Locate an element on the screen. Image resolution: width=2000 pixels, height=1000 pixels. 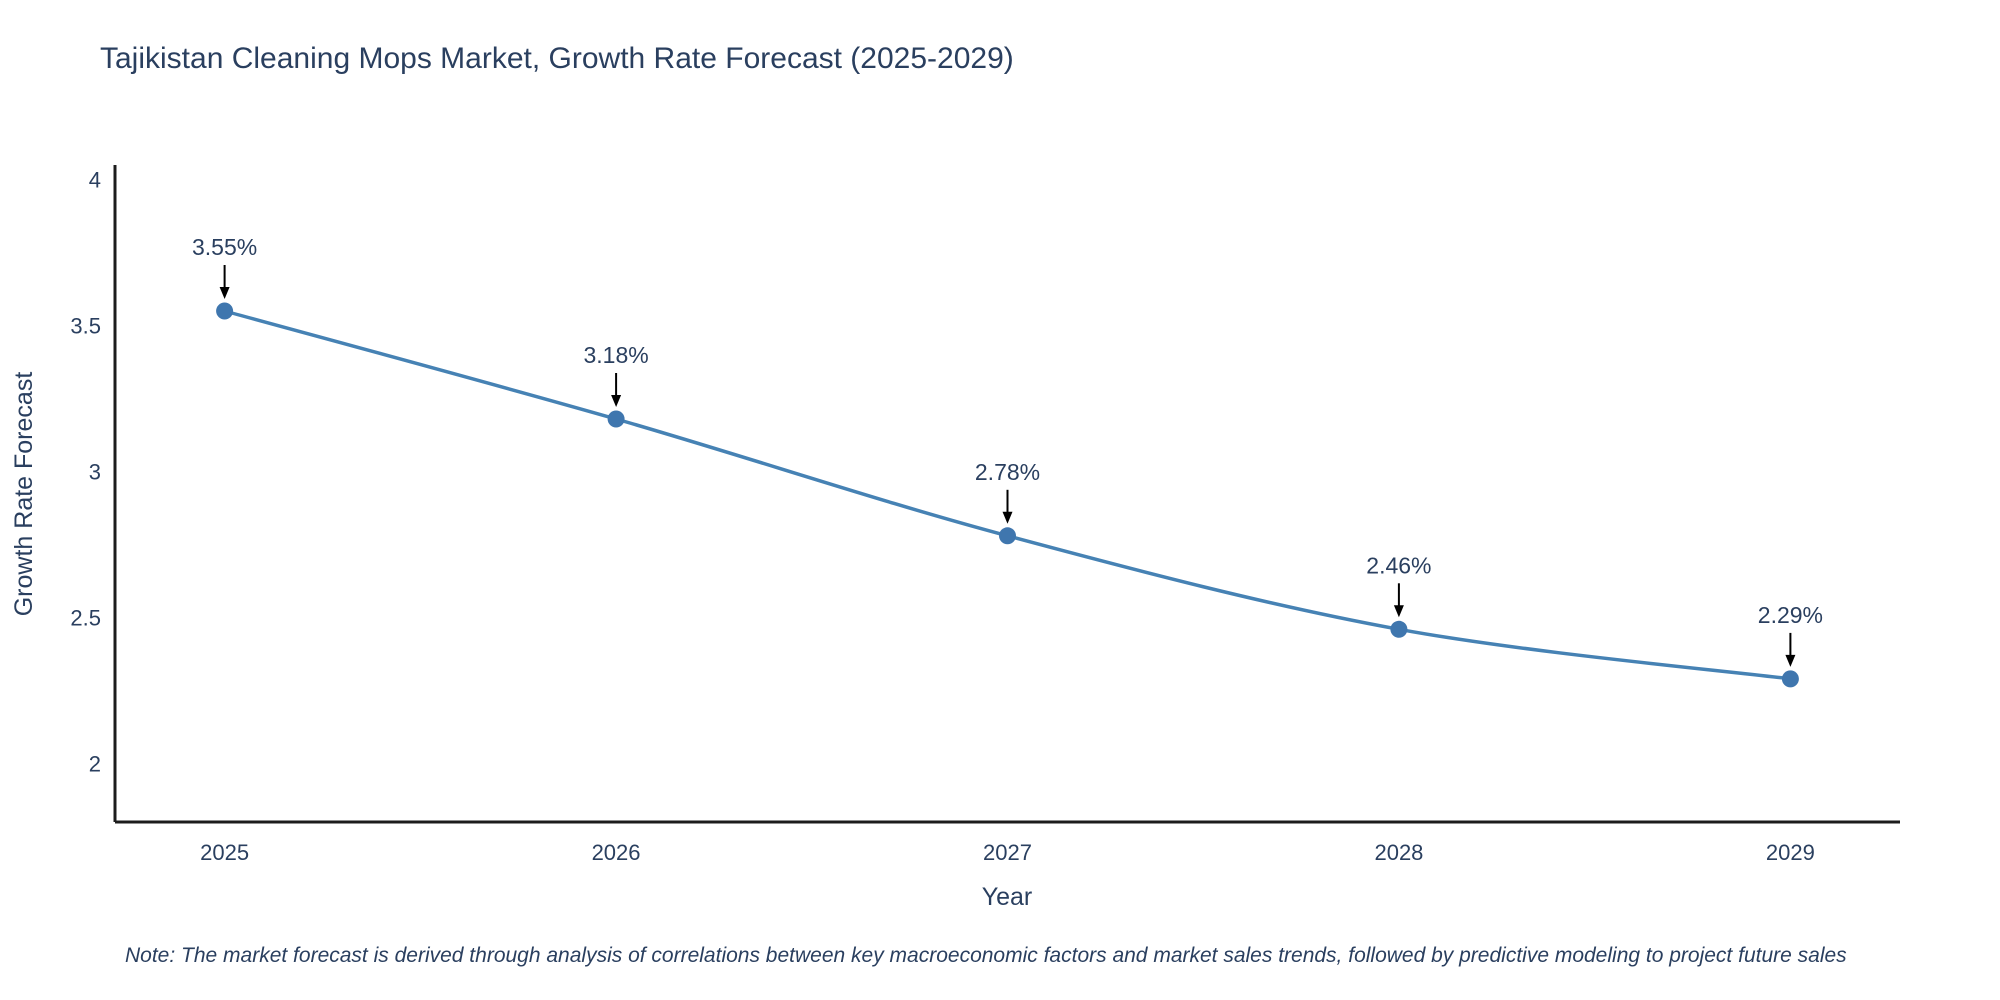
y-tick-label: 2.5 is located at coordinates (85, 618).